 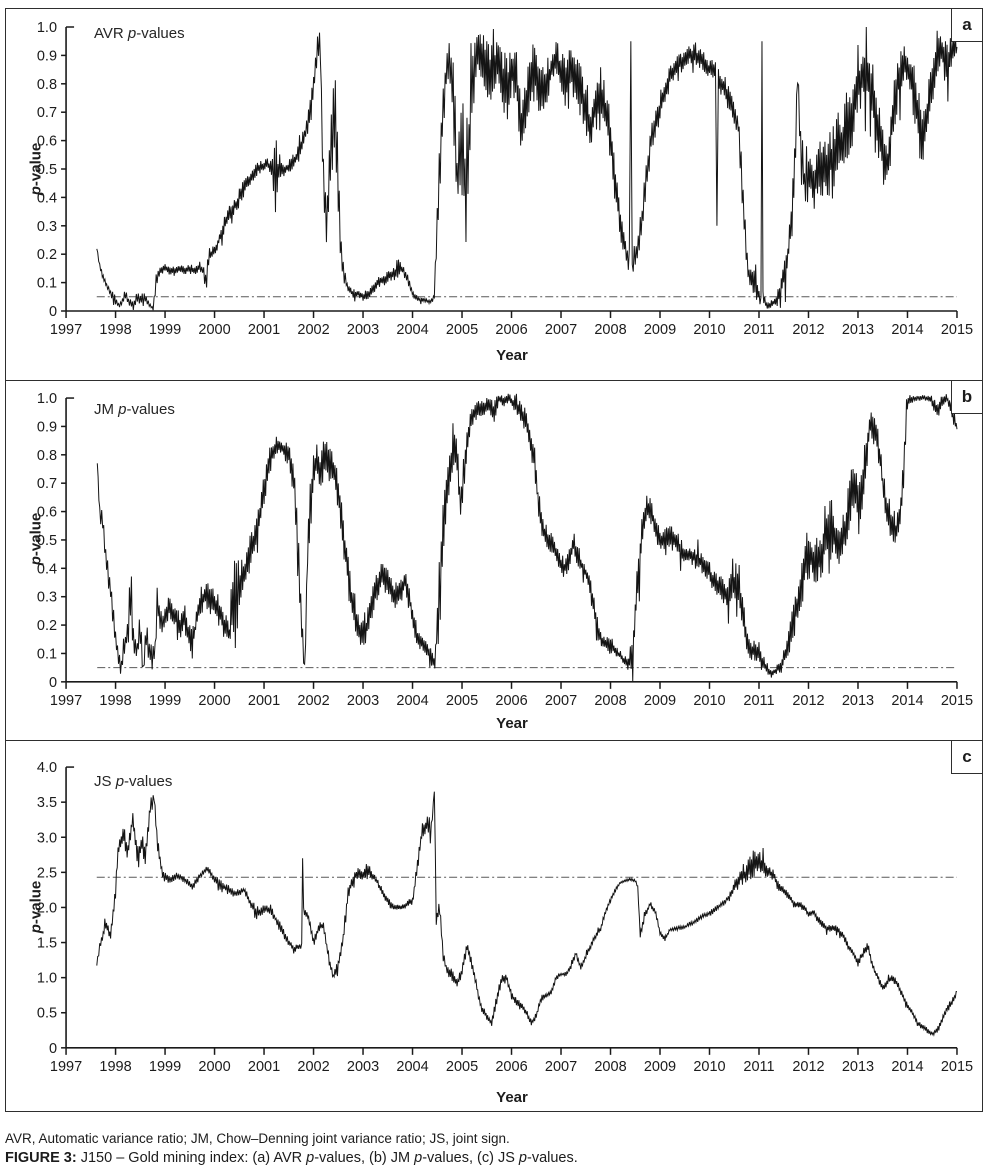 I want to click on panel-a-y-axis-title: p-value, so click(x=36, y=169).